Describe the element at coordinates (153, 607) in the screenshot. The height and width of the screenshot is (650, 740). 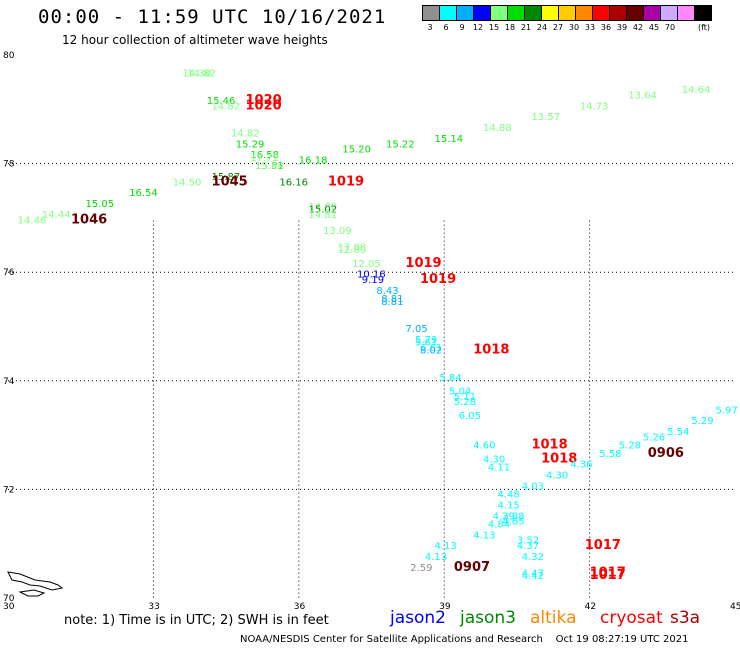
I see `lon-tick-label: 33` at that location.